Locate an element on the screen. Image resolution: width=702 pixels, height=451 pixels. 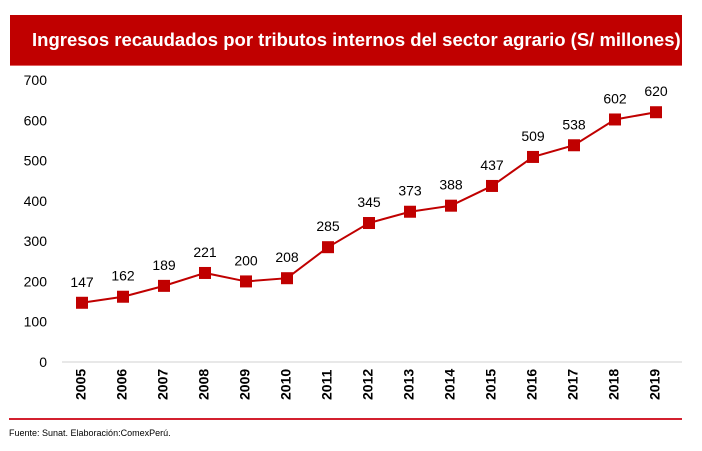
y-tick-label: 700 is located at coordinates (36, 80).